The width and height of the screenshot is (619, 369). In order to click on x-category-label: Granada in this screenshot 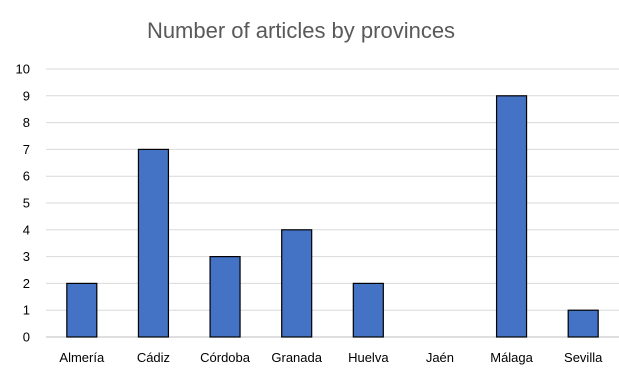, I will do `click(296, 357)`.